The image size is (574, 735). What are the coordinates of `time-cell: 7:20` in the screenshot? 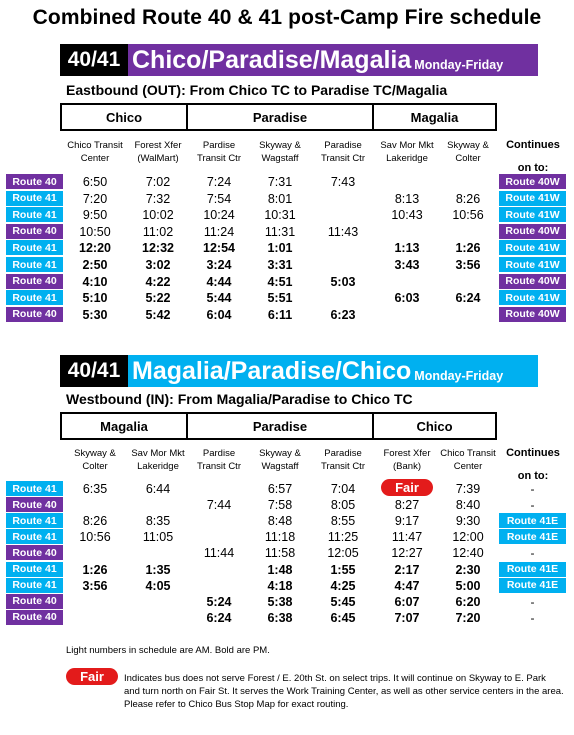 It's located at (468, 617).